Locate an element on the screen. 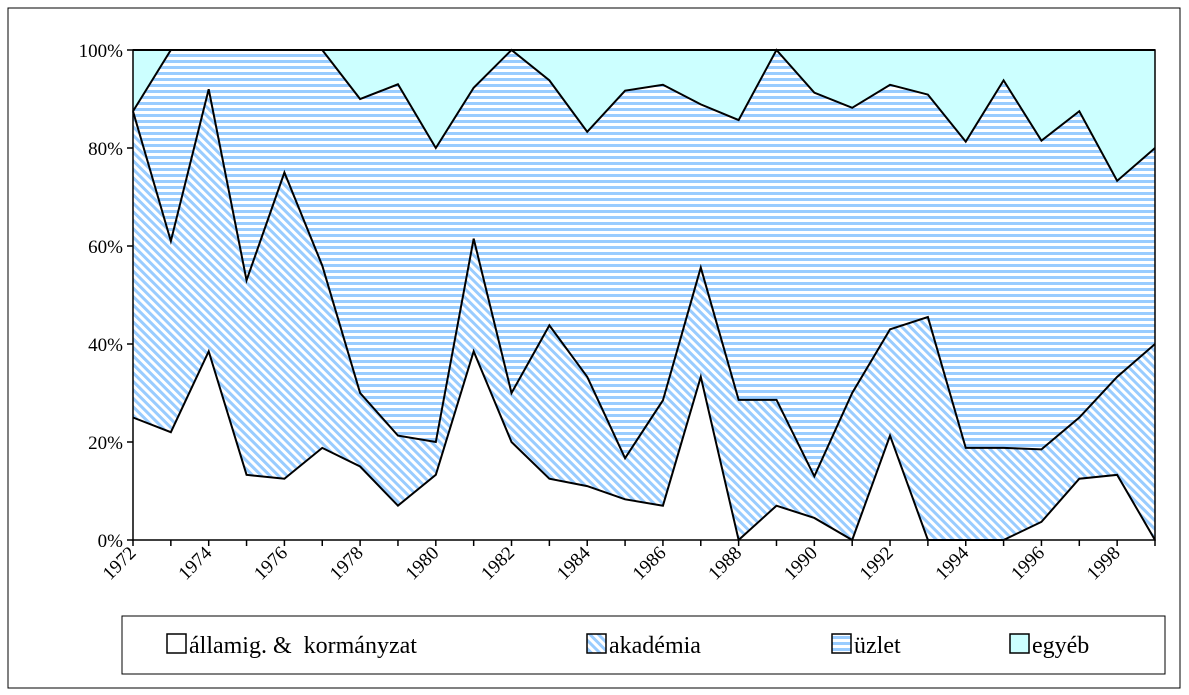  legend-label: üzlet is located at coordinates (877, 646).